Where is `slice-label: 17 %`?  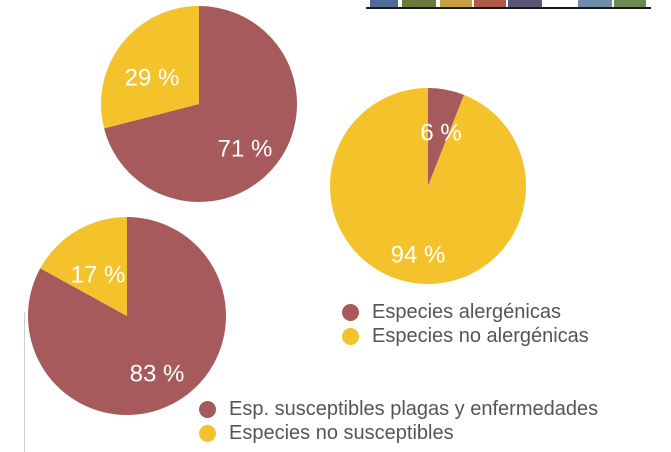
slice-label: 17 % is located at coordinates (98, 274).